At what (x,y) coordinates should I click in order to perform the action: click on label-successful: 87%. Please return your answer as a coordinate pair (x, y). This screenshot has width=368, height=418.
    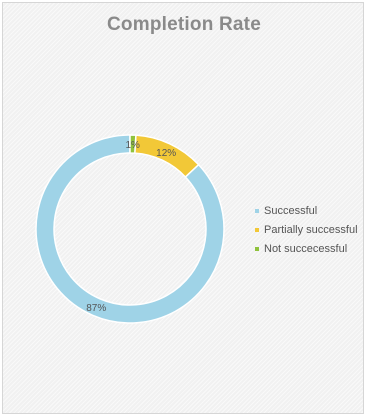
    Looking at the image, I should click on (96, 308).